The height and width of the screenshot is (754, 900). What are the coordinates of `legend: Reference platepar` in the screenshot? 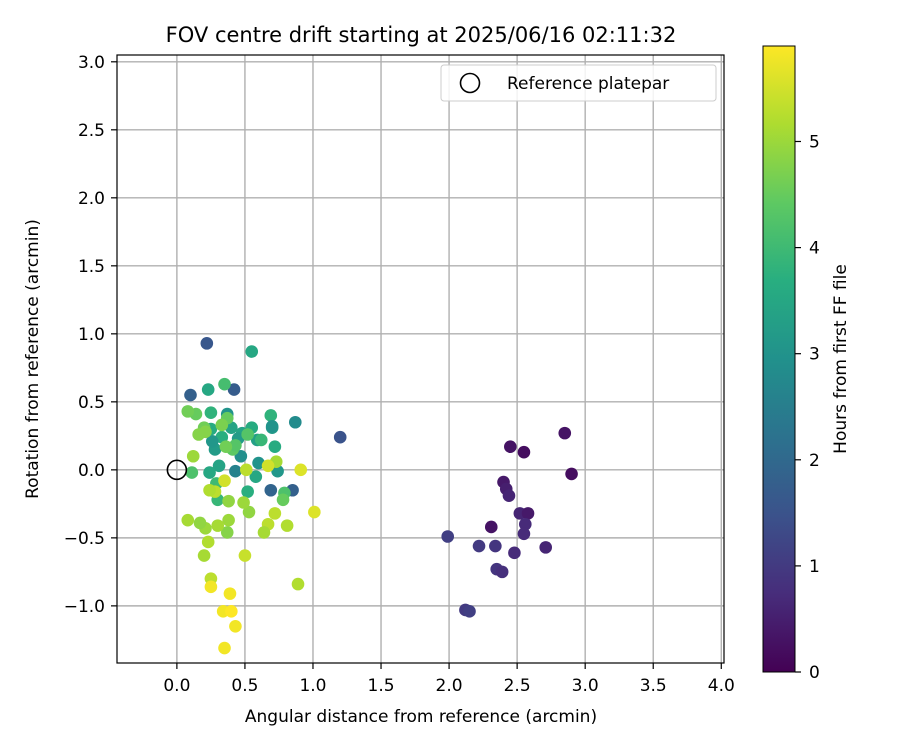 It's located at (578, 83).